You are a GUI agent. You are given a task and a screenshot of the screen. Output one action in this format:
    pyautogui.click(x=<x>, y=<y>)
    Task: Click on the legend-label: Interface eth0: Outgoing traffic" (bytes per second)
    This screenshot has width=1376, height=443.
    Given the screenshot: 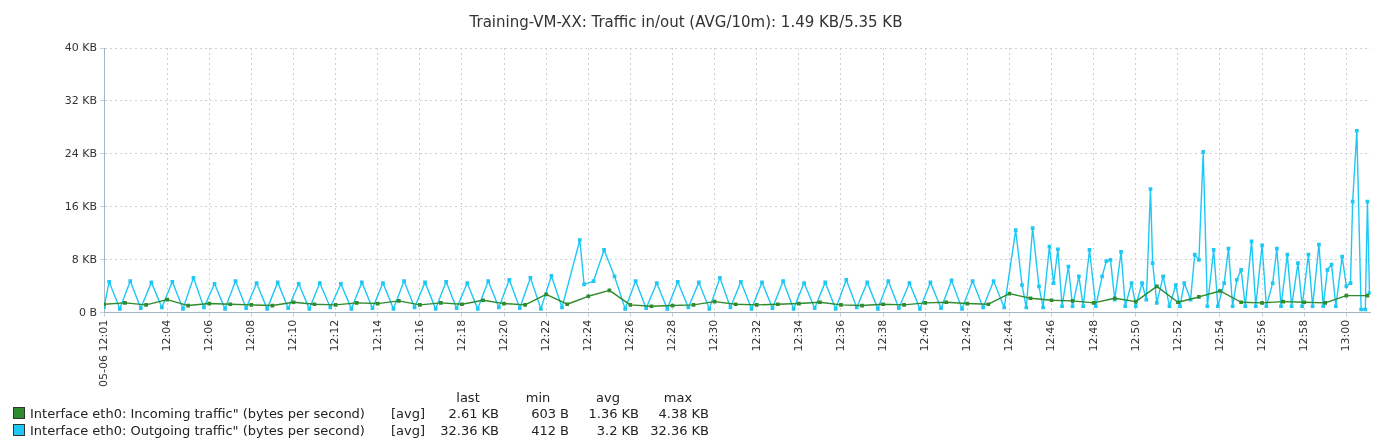 What is the action you would take?
    pyautogui.click(x=197, y=430)
    